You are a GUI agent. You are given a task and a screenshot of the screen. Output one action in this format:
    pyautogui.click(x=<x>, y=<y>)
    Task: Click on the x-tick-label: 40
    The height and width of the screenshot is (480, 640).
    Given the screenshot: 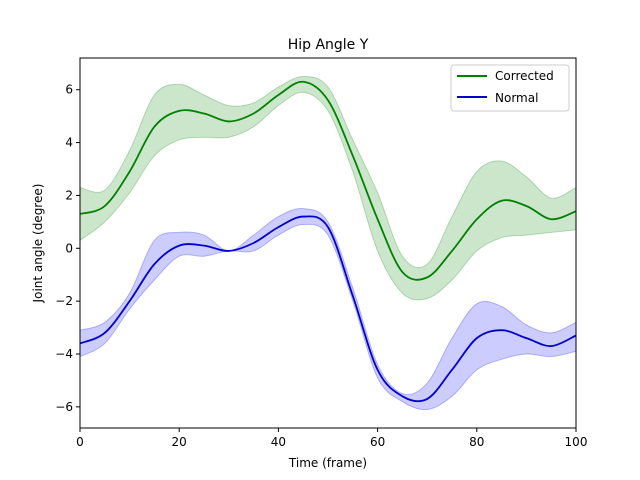 What is the action you would take?
    pyautogui.click(x=278, y=442)
    